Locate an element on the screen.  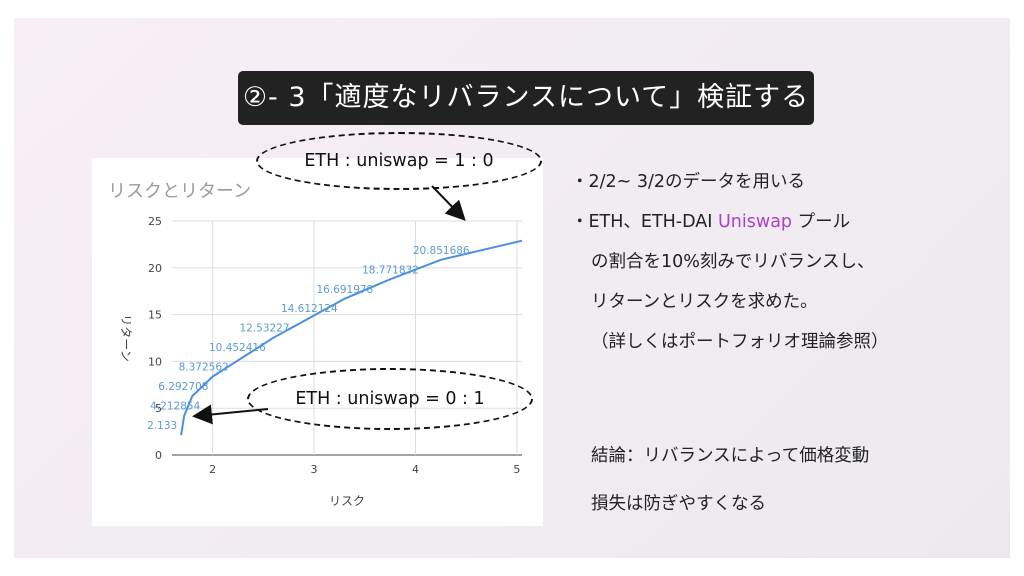
bullet-pool-prefix: ・ETH、ETH-DAI is located at coordinates (644, 222).